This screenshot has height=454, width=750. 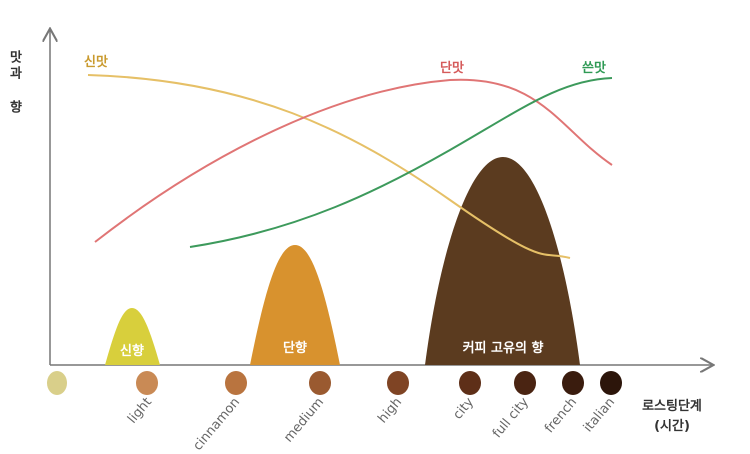 What do you see at coordinates (14, 82) in the screenshot?
I see `y-axis-label: 맛과 향` at bounding box center [14, 82].